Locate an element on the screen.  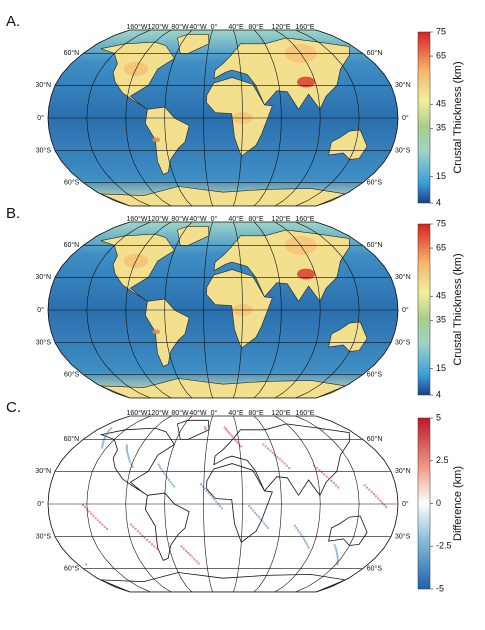
colorbar-tick-label: -5 is located at coordinates (440, 588).